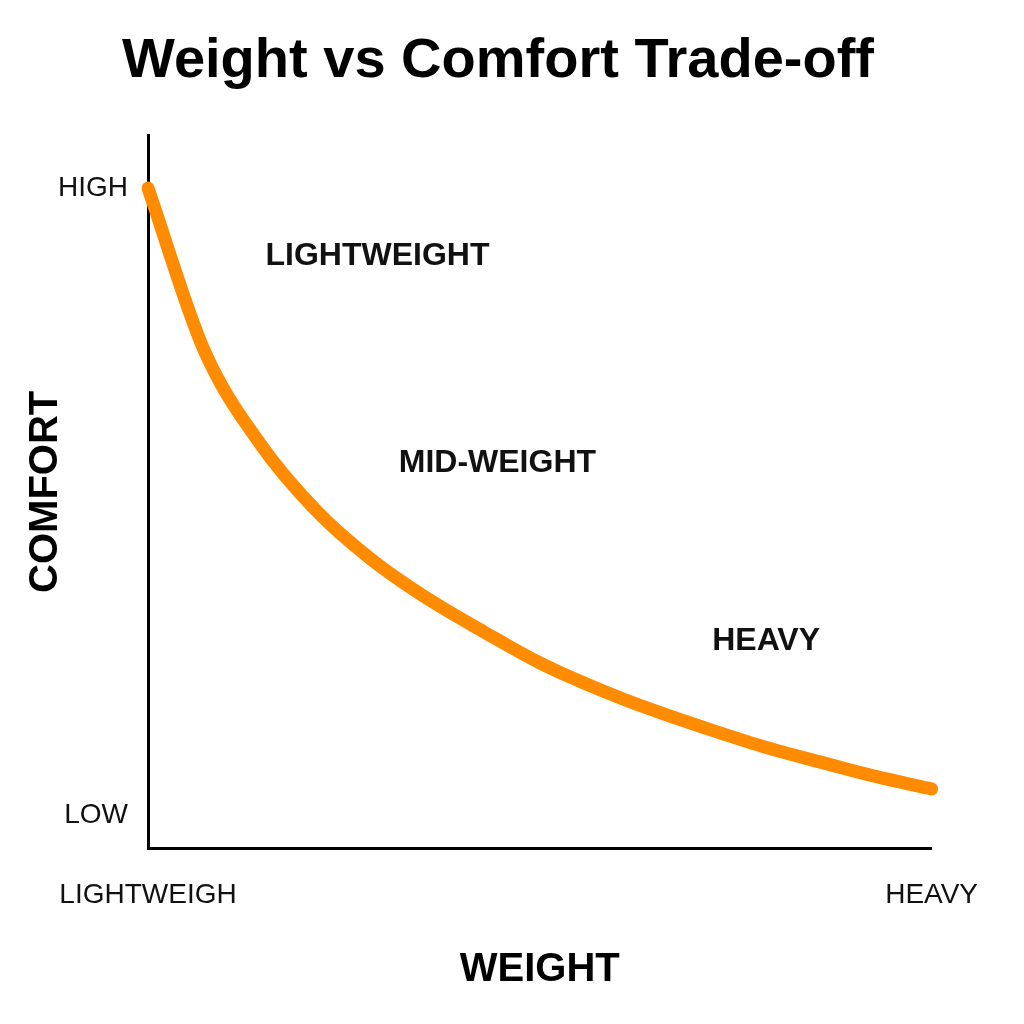 This screenshot has width=1024, height=1024. Describe the element at coordinates (377, 254) in the screenshot. I see `annotation: LIGHTWEIGHT` at that location.